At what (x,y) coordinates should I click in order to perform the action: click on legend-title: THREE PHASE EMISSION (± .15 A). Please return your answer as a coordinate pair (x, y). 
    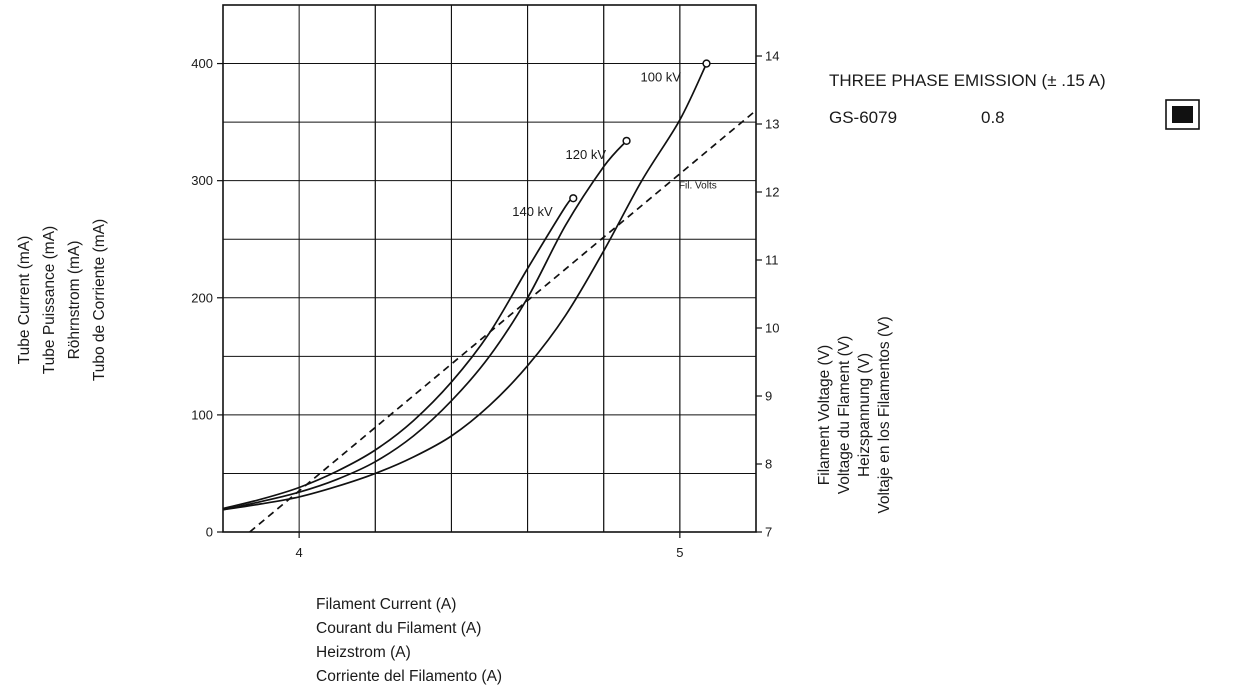
    Looking at the image, I should click on (967, 80).